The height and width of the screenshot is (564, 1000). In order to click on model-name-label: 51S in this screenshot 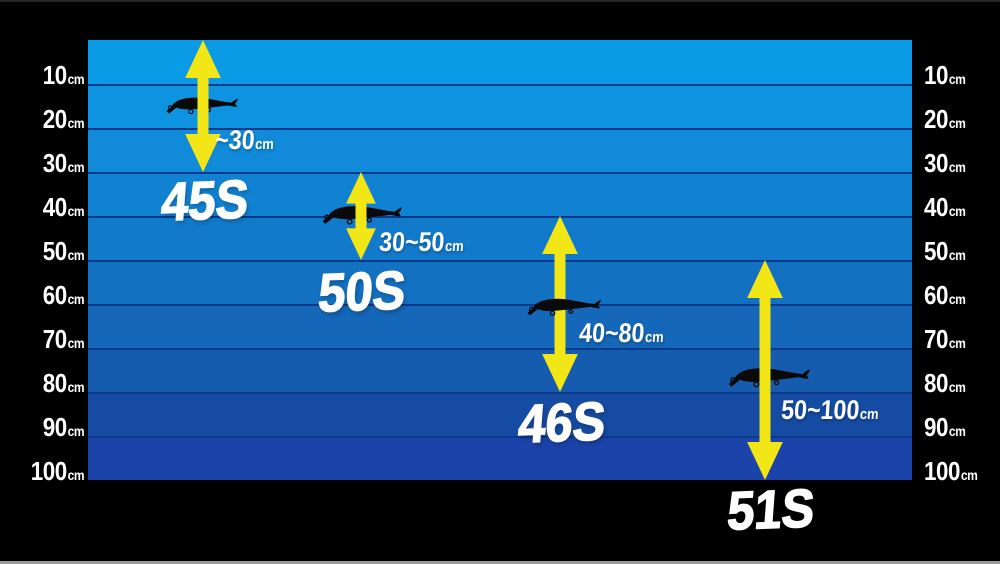, I will do `click(771, 510)`.